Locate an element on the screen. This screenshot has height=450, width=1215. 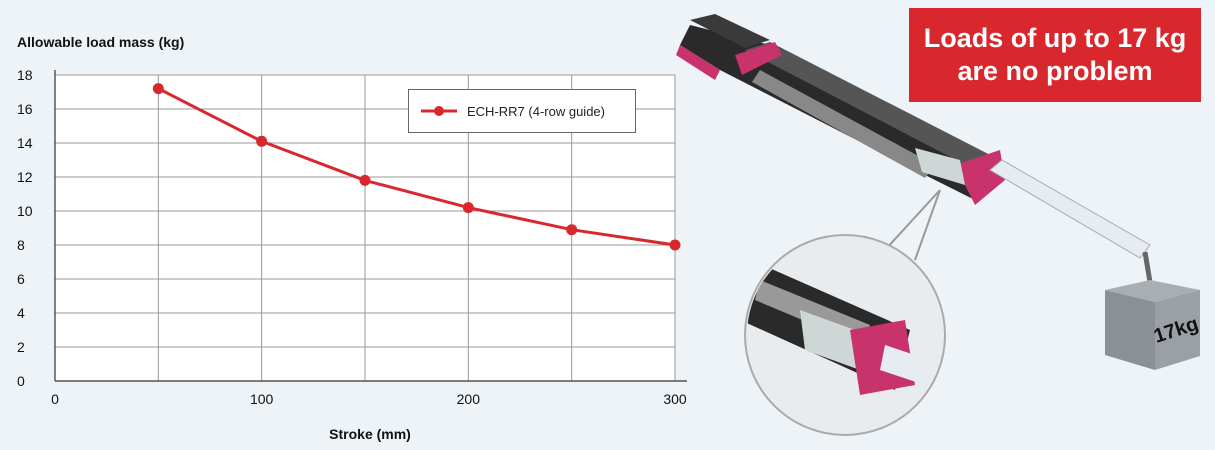
x-tick-label: 300 is located at coordinates (675, 399).